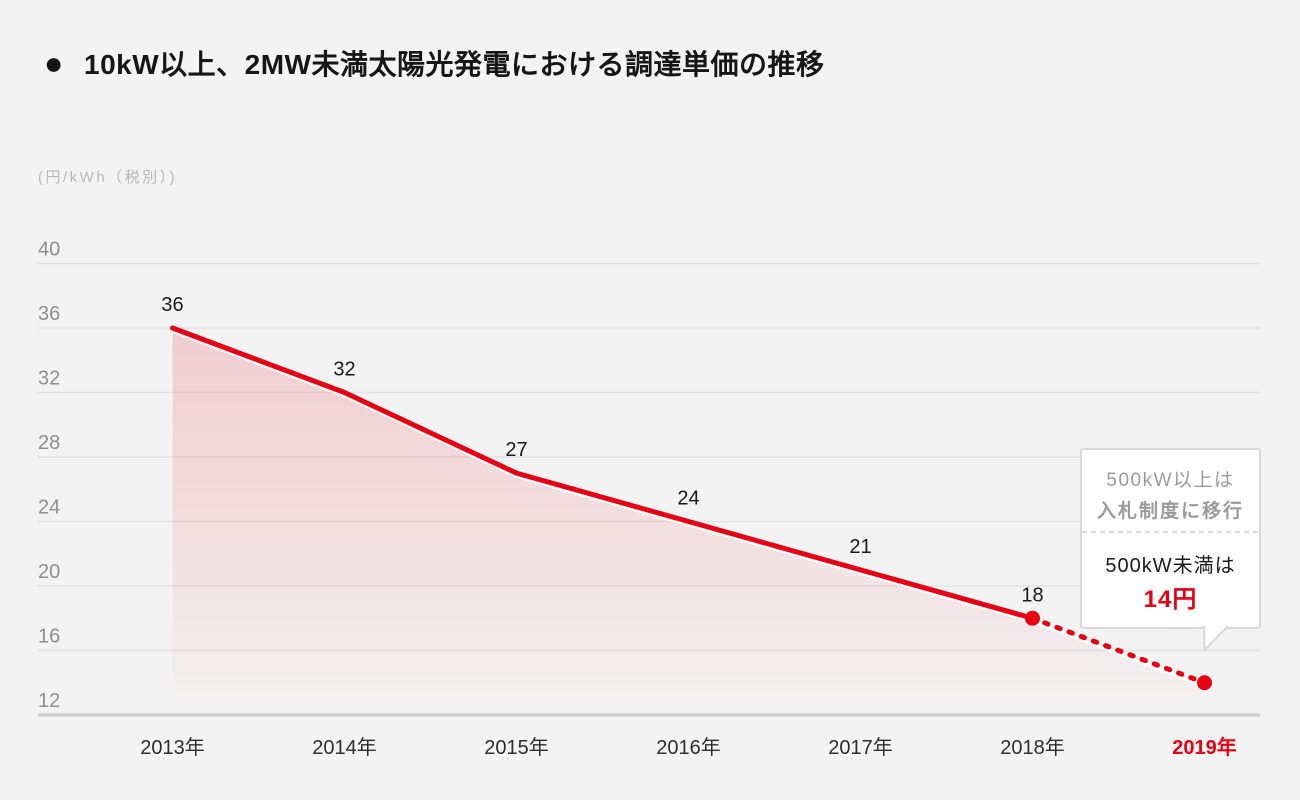 The image size is (1300, 800). What do you see at coordinates (516, 747) in the screenshot?
I see `x-axis-label: 2015年` at bounding box center [516, 747].